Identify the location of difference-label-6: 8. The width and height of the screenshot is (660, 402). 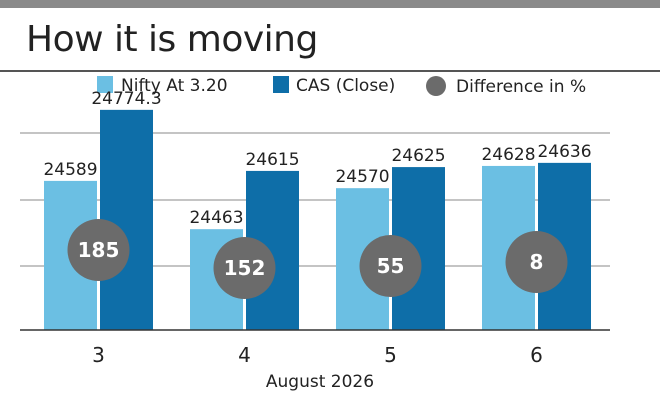
(537, 262).